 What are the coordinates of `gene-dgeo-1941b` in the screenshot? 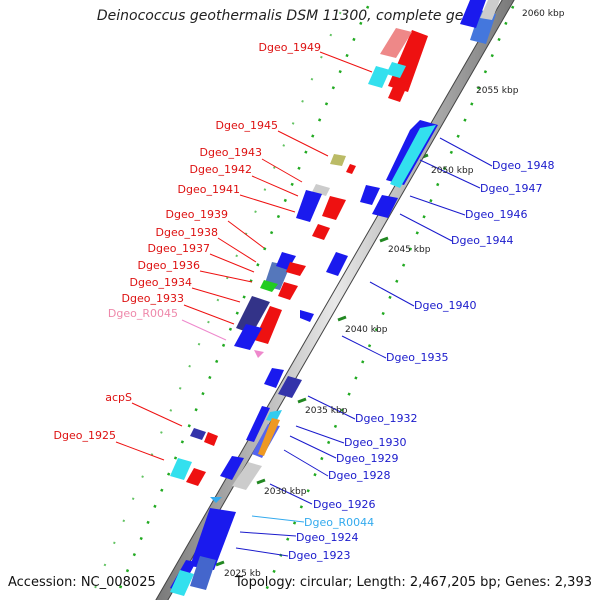 It's located at (334, 208).